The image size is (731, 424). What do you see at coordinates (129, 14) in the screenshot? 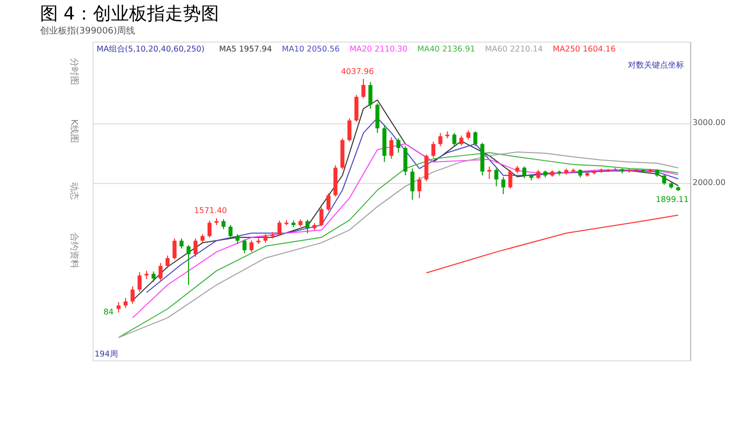
I see `chart-title: 图 4：创业板指走势图` at bounding box center [129, 14].